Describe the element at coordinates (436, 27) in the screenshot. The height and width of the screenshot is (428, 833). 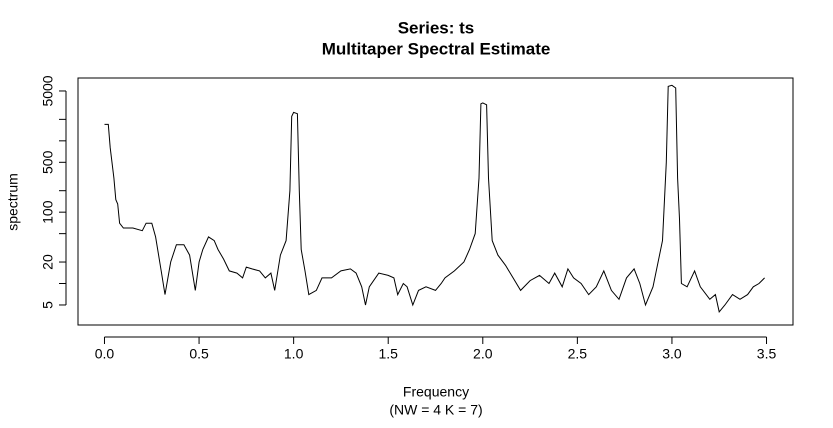
I see `chart-title: Series: ts` at that location.